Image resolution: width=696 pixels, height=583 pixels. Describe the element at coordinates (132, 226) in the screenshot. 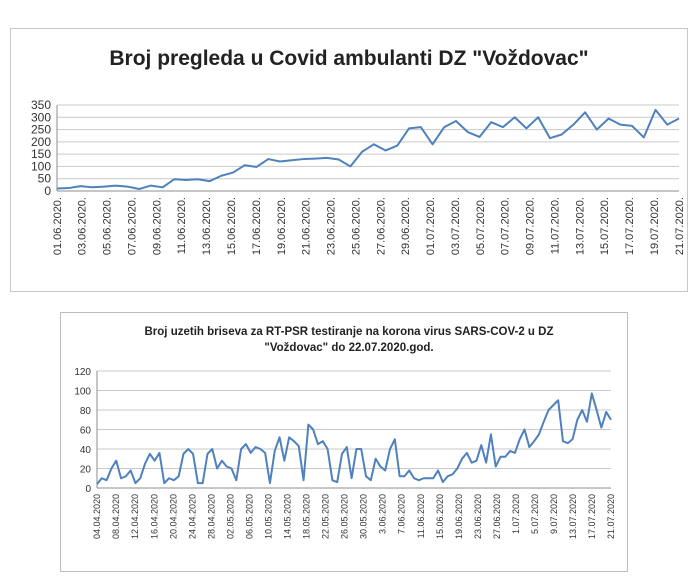

I see `x-tick-label: 07.06.2020.` at that location.